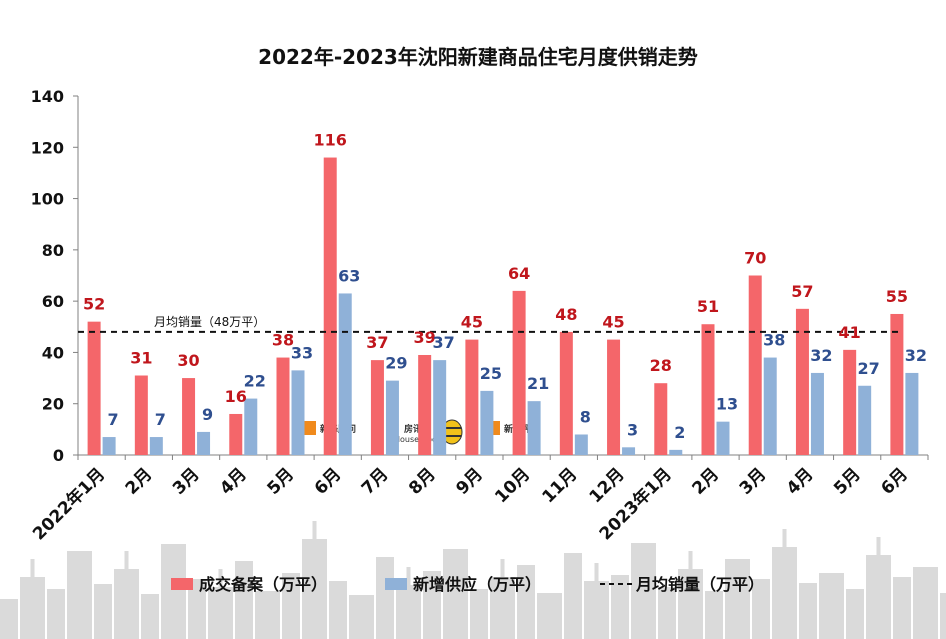 Image resolution: width=946 pixels, height=639 pixels. What do you see at coordinates (53, 301) in the screenshot?
I see `y-tick-label: 60` at bounding box center [53, 301].